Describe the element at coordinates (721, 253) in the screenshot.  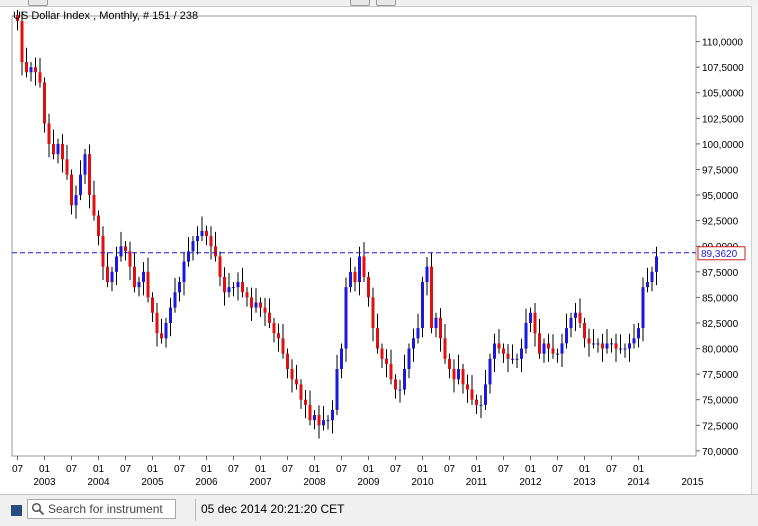
I see `last-price-box` at that location.